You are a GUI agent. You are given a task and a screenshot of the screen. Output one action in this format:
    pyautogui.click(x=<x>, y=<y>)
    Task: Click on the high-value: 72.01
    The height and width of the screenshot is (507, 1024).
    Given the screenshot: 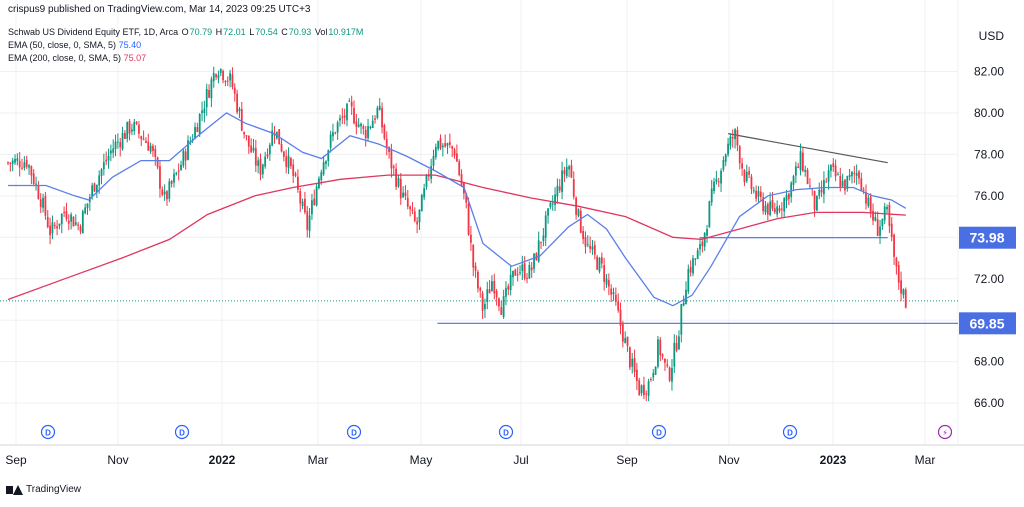 What is the action you would take?
    pyautogui.click(x=234, y=32)
    